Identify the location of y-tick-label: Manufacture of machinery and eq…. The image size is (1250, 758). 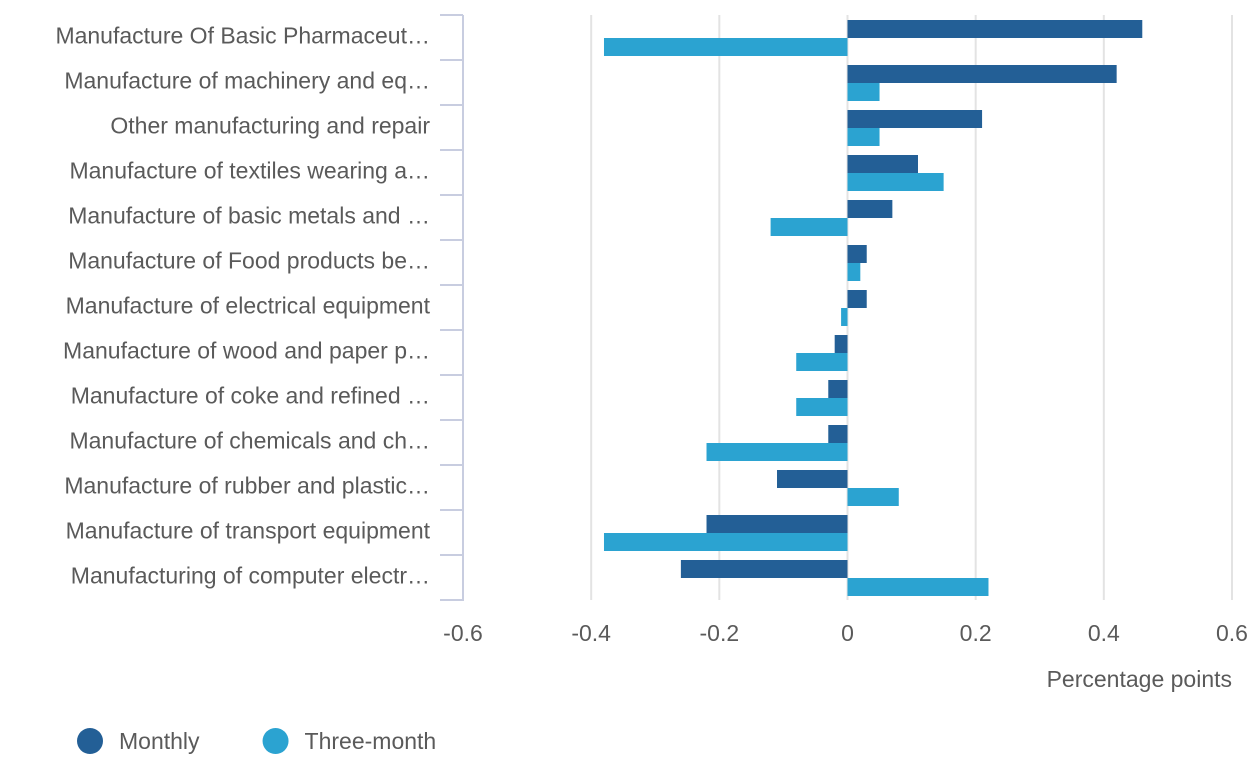
(247, 81).